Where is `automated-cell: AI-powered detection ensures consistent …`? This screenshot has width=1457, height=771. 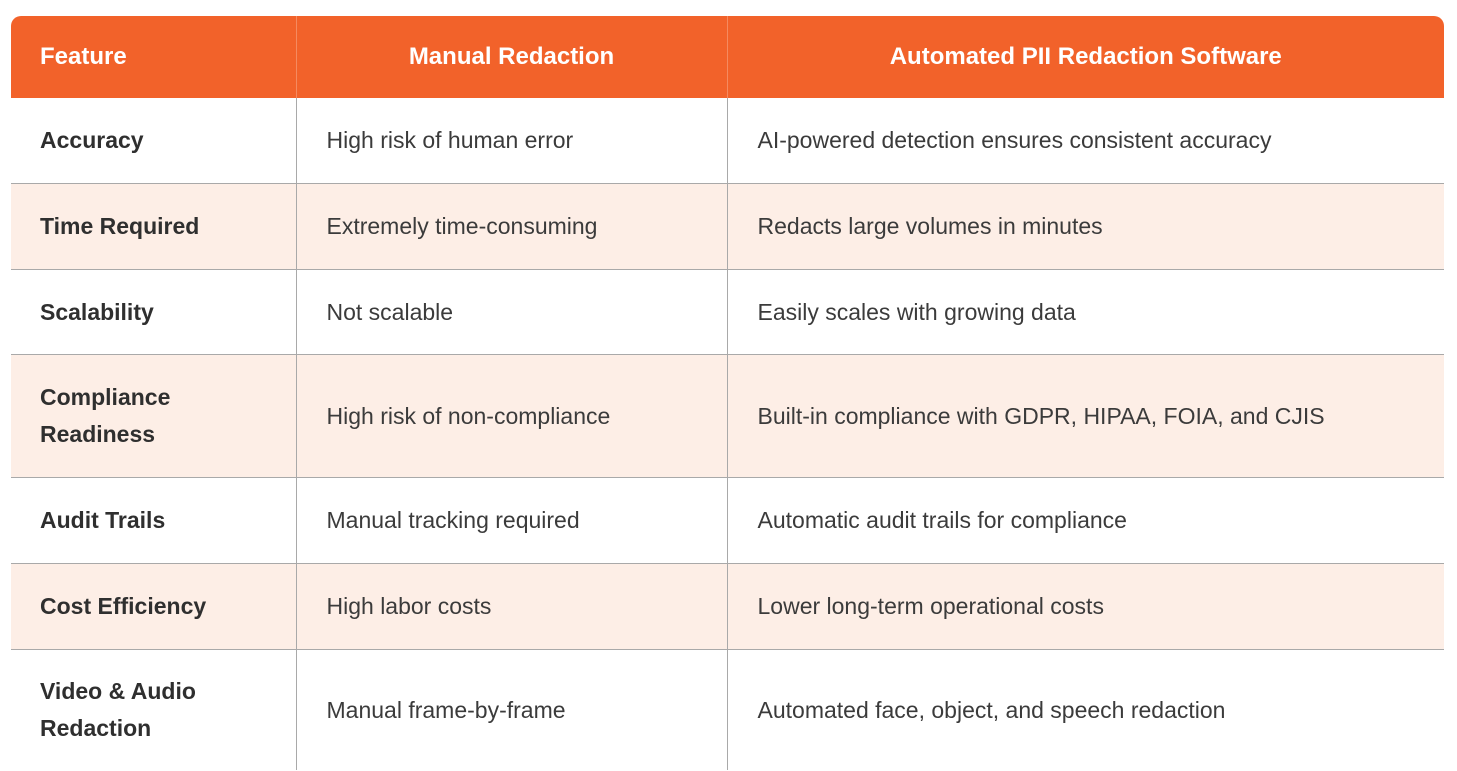
automated-cell: AI-powered detection ensures consistent … is located at coordinates (1085, 141).